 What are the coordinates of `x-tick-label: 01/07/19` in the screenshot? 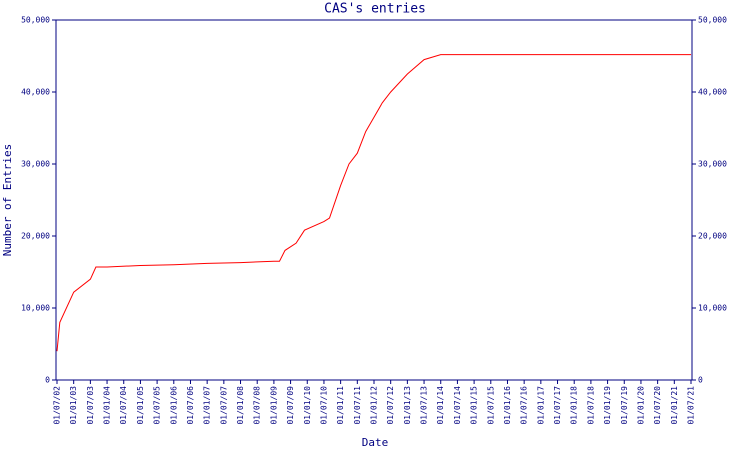 It's located at (624, 405).